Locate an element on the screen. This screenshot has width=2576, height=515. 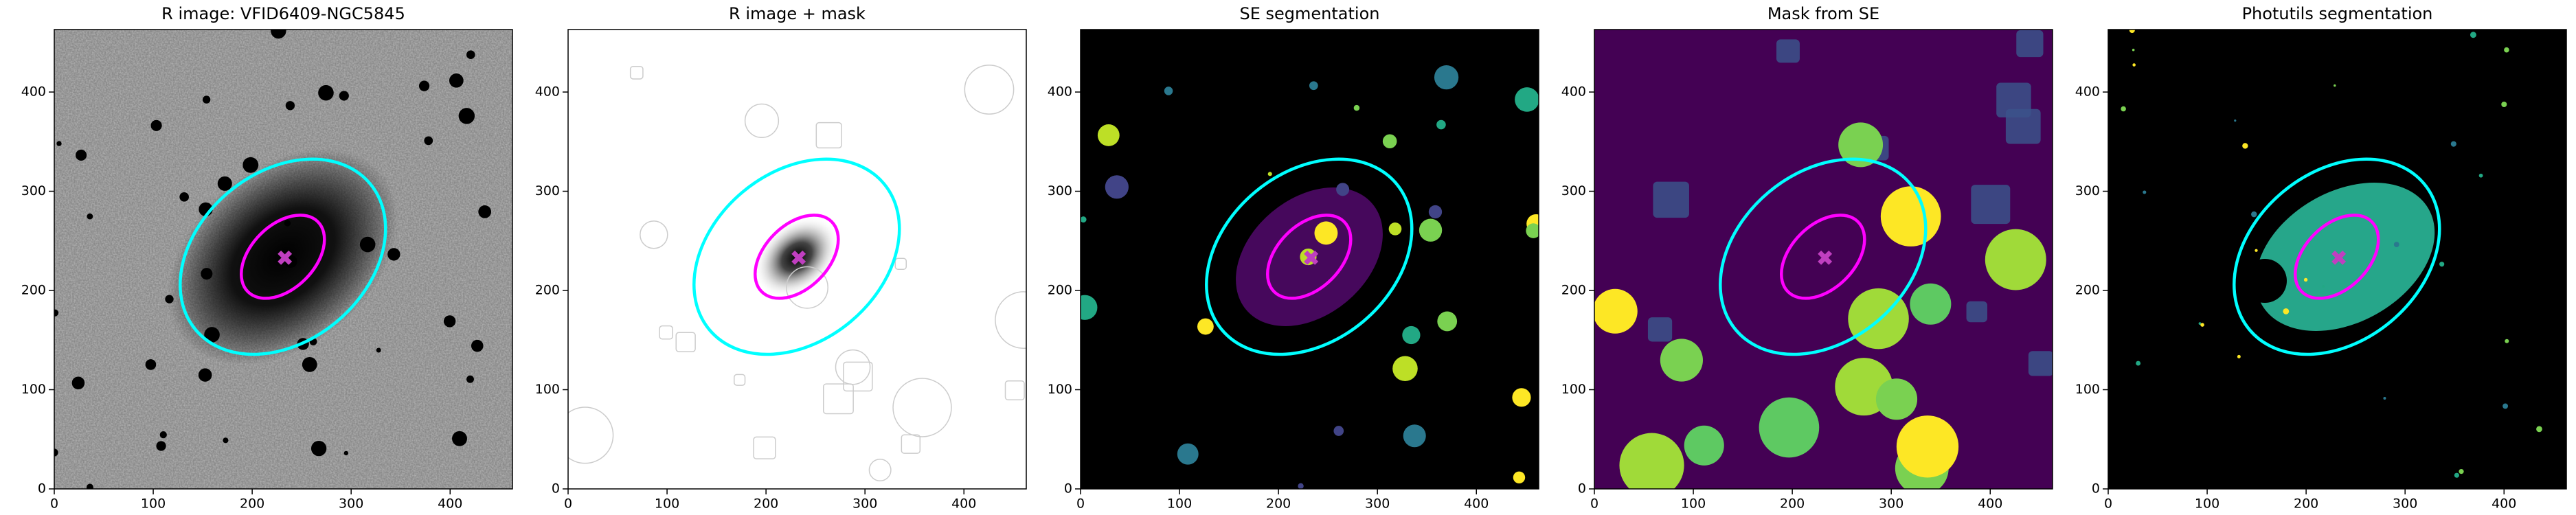
x-tick-label: 200 is located at coordinates (1278, 504).